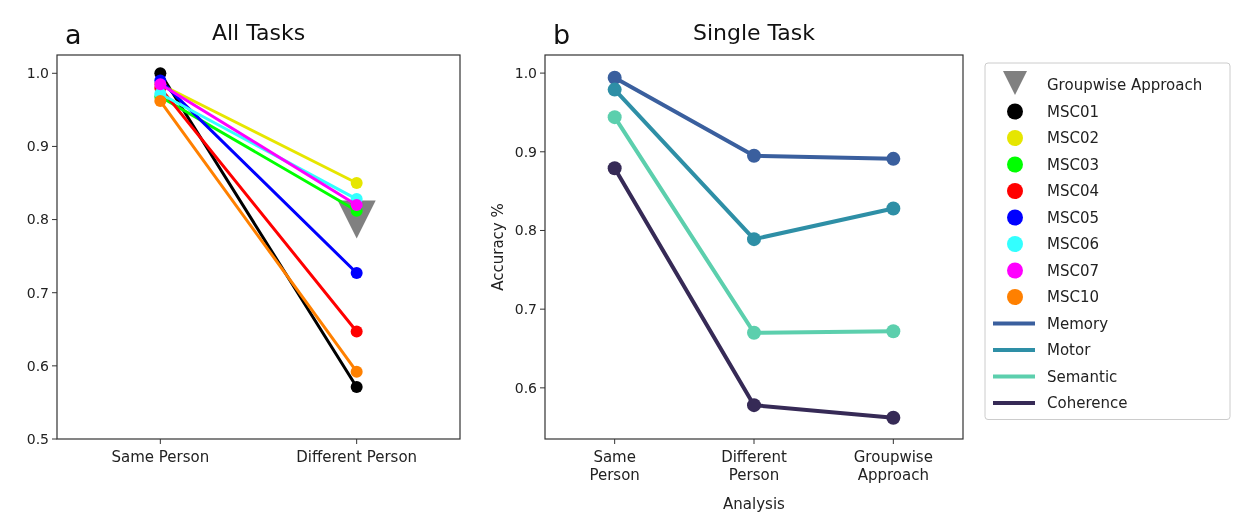 Image resolution: width=1236 pixels, height=515 pixels. What do you see at coordinates (1073, 244) in the screenshot?
I see `legend-label: MSC06` at bounding box center [1073, 244].